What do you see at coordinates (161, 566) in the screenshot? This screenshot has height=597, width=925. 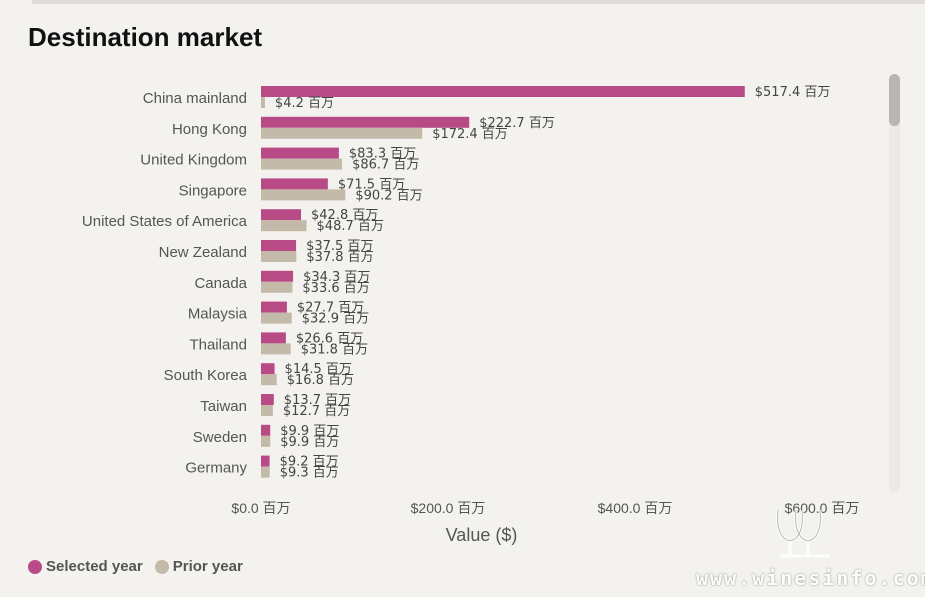 I see `legend-dot-prior` at bounding box center [161, 566].